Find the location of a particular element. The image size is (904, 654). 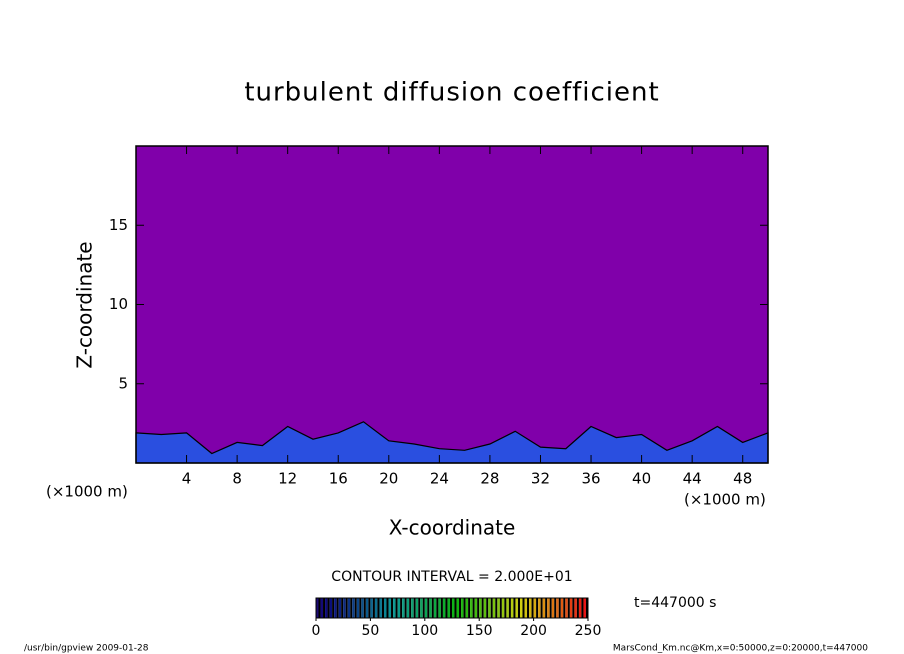

x-tick-label: 44 is located at coordinates (692, 479).